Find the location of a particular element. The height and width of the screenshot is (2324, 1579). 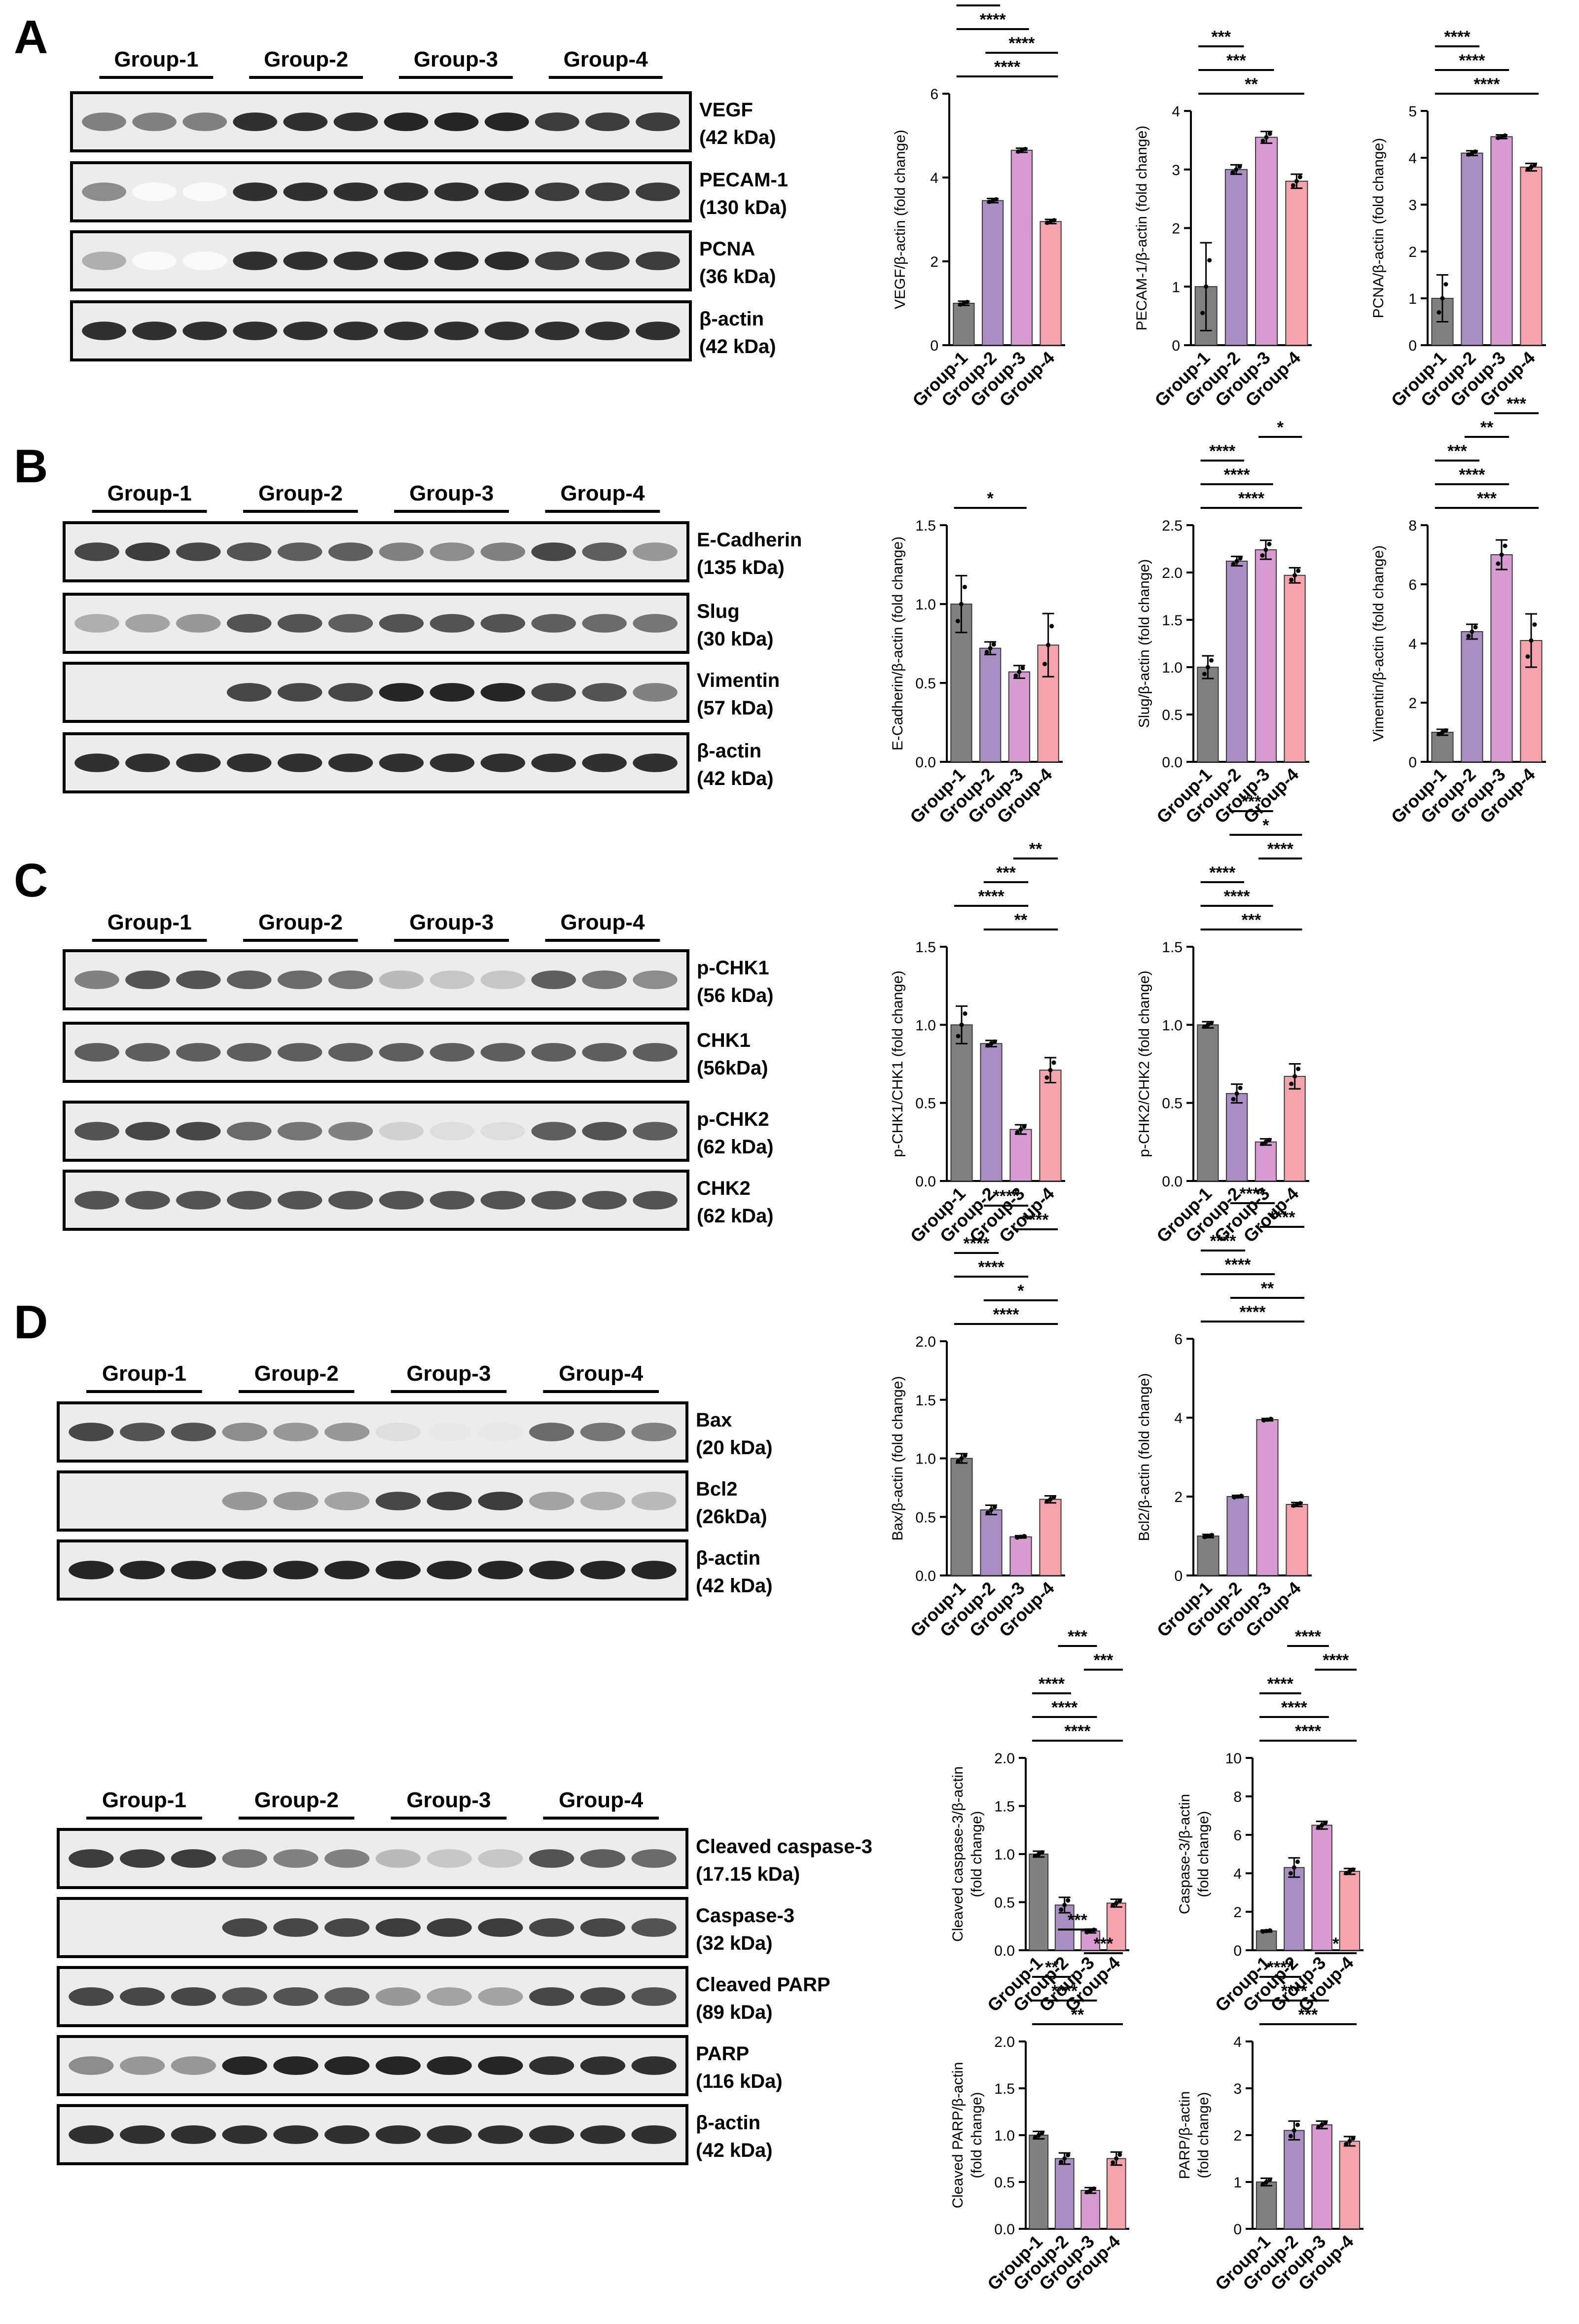

panel-letter-b: B is located at coordinates (31, 467).